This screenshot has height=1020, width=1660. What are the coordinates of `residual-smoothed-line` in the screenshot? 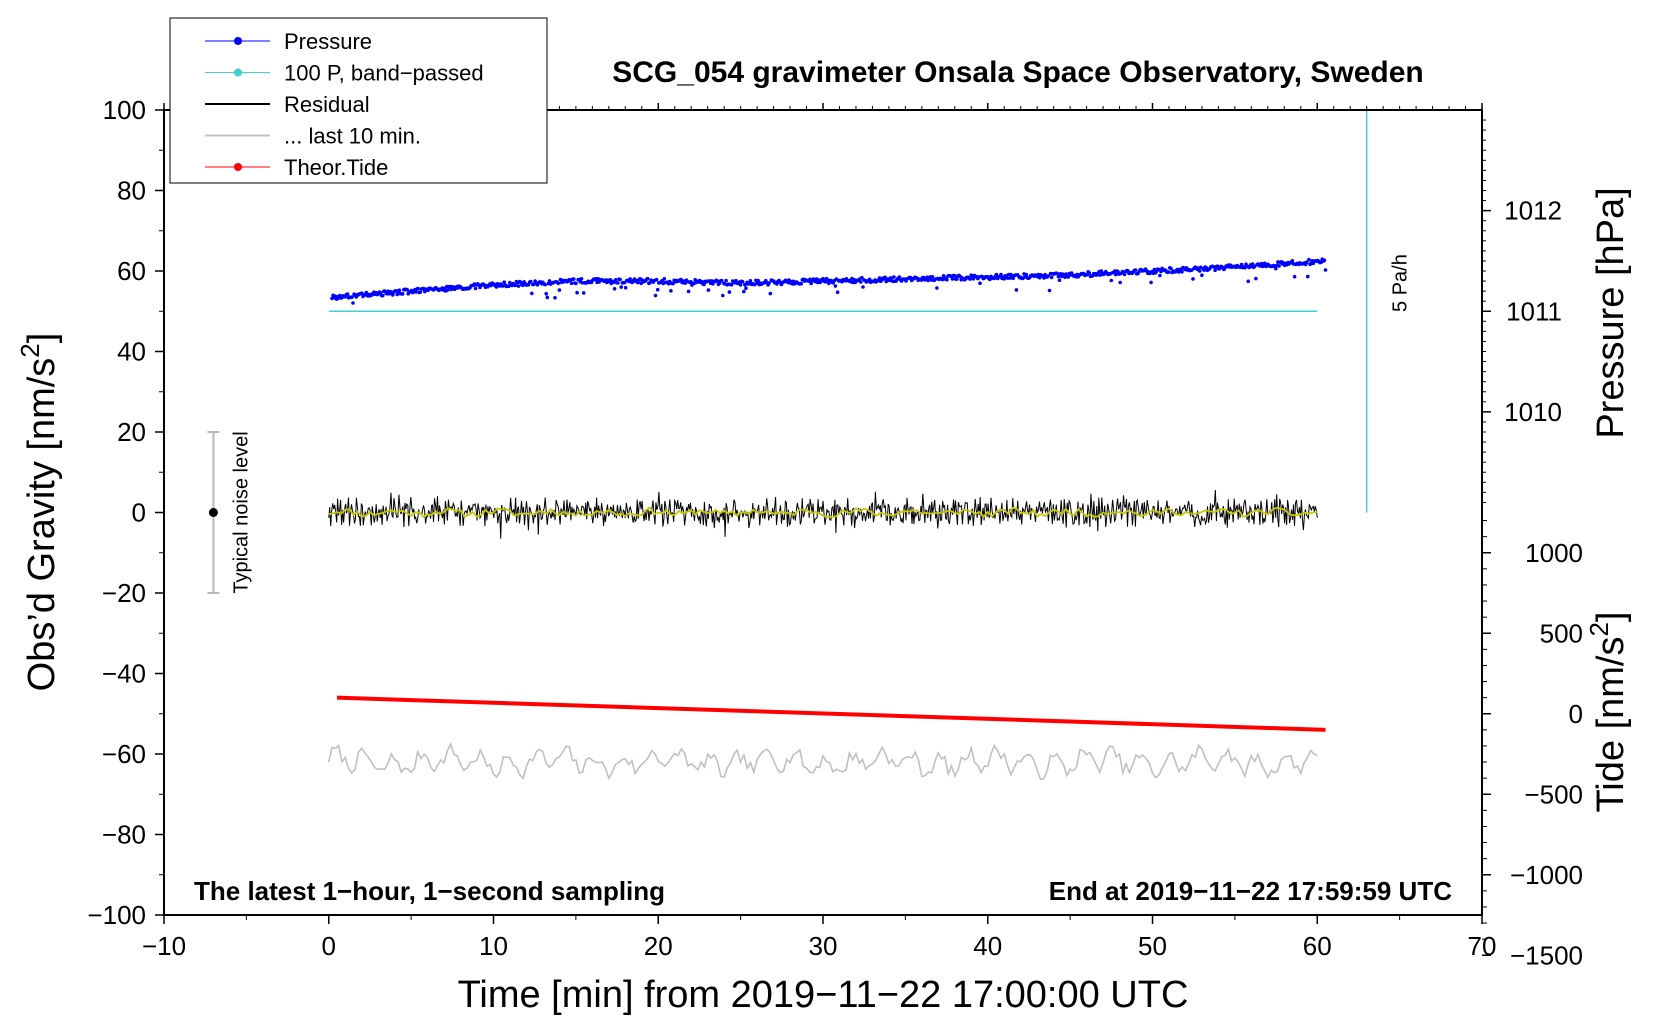 It's located at (823, 512).